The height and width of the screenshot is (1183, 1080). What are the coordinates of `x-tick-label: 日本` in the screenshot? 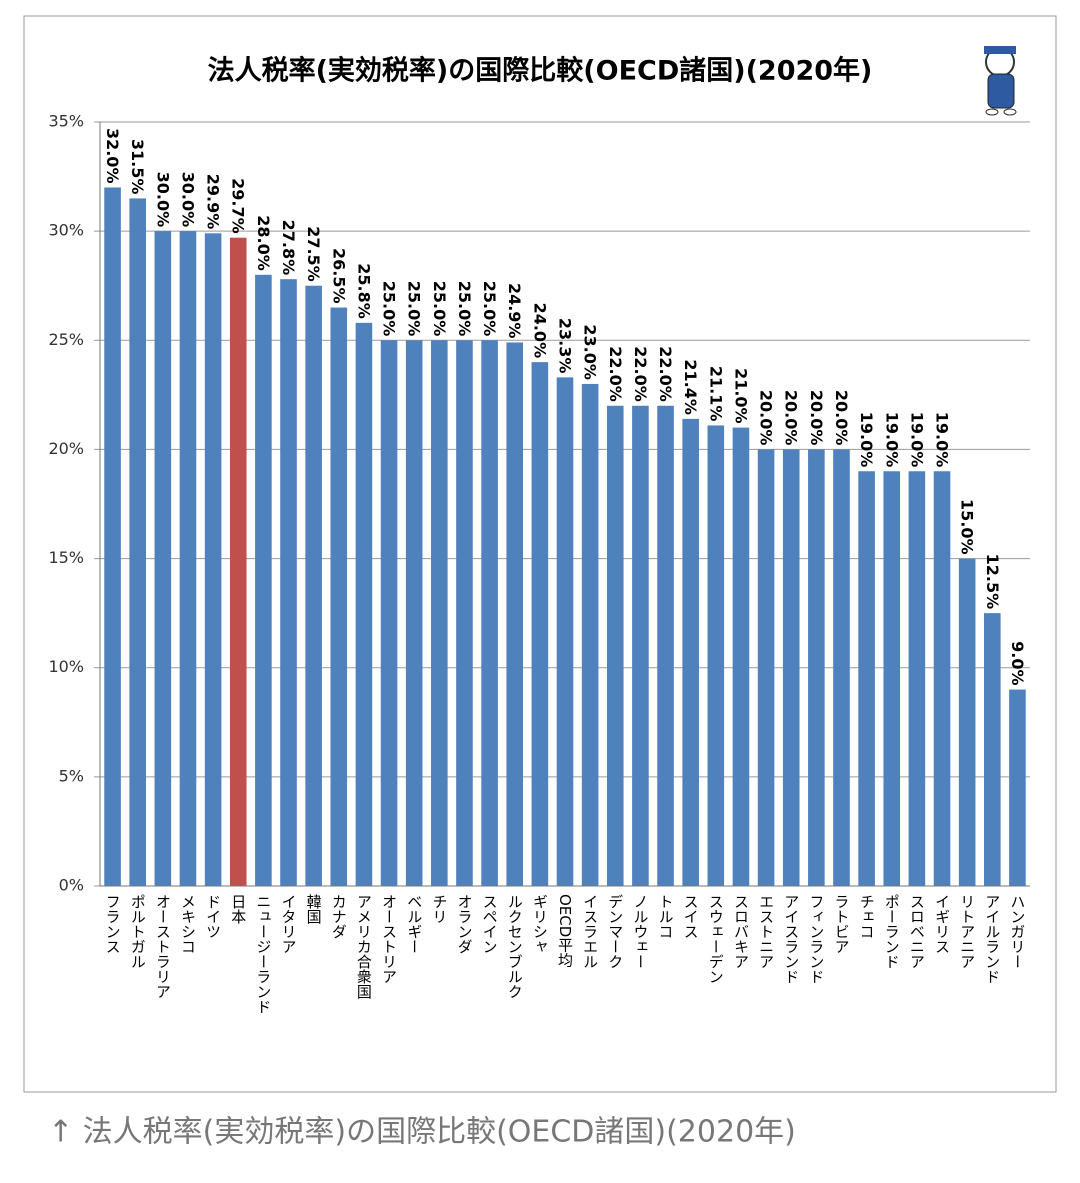 It's located at (238, 909).